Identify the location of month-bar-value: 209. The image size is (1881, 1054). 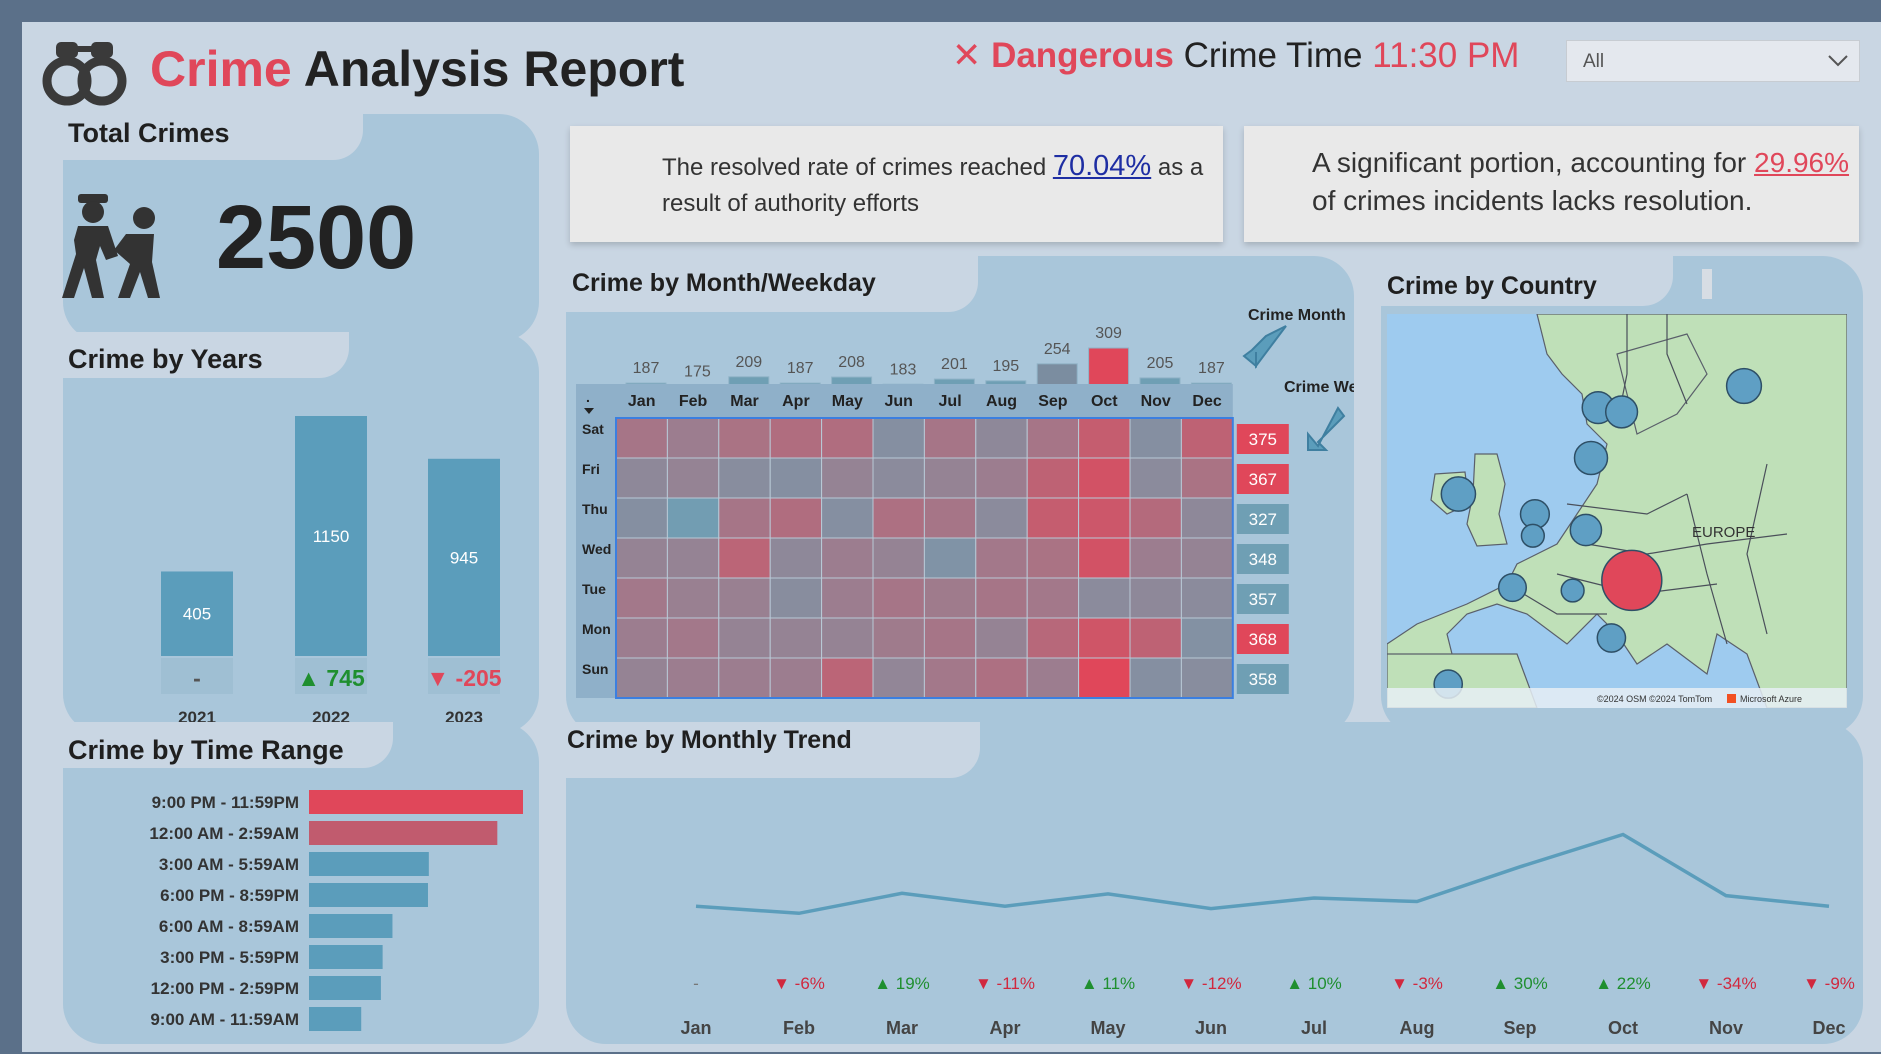
(748, 362).